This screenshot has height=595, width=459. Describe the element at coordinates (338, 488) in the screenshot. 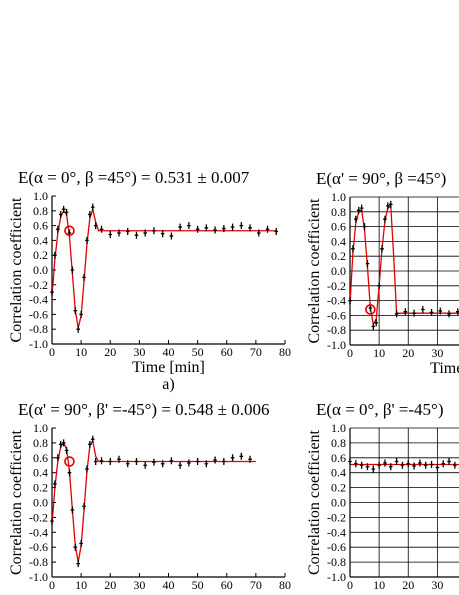

I see `y-tick-label: 0.2` at that location.